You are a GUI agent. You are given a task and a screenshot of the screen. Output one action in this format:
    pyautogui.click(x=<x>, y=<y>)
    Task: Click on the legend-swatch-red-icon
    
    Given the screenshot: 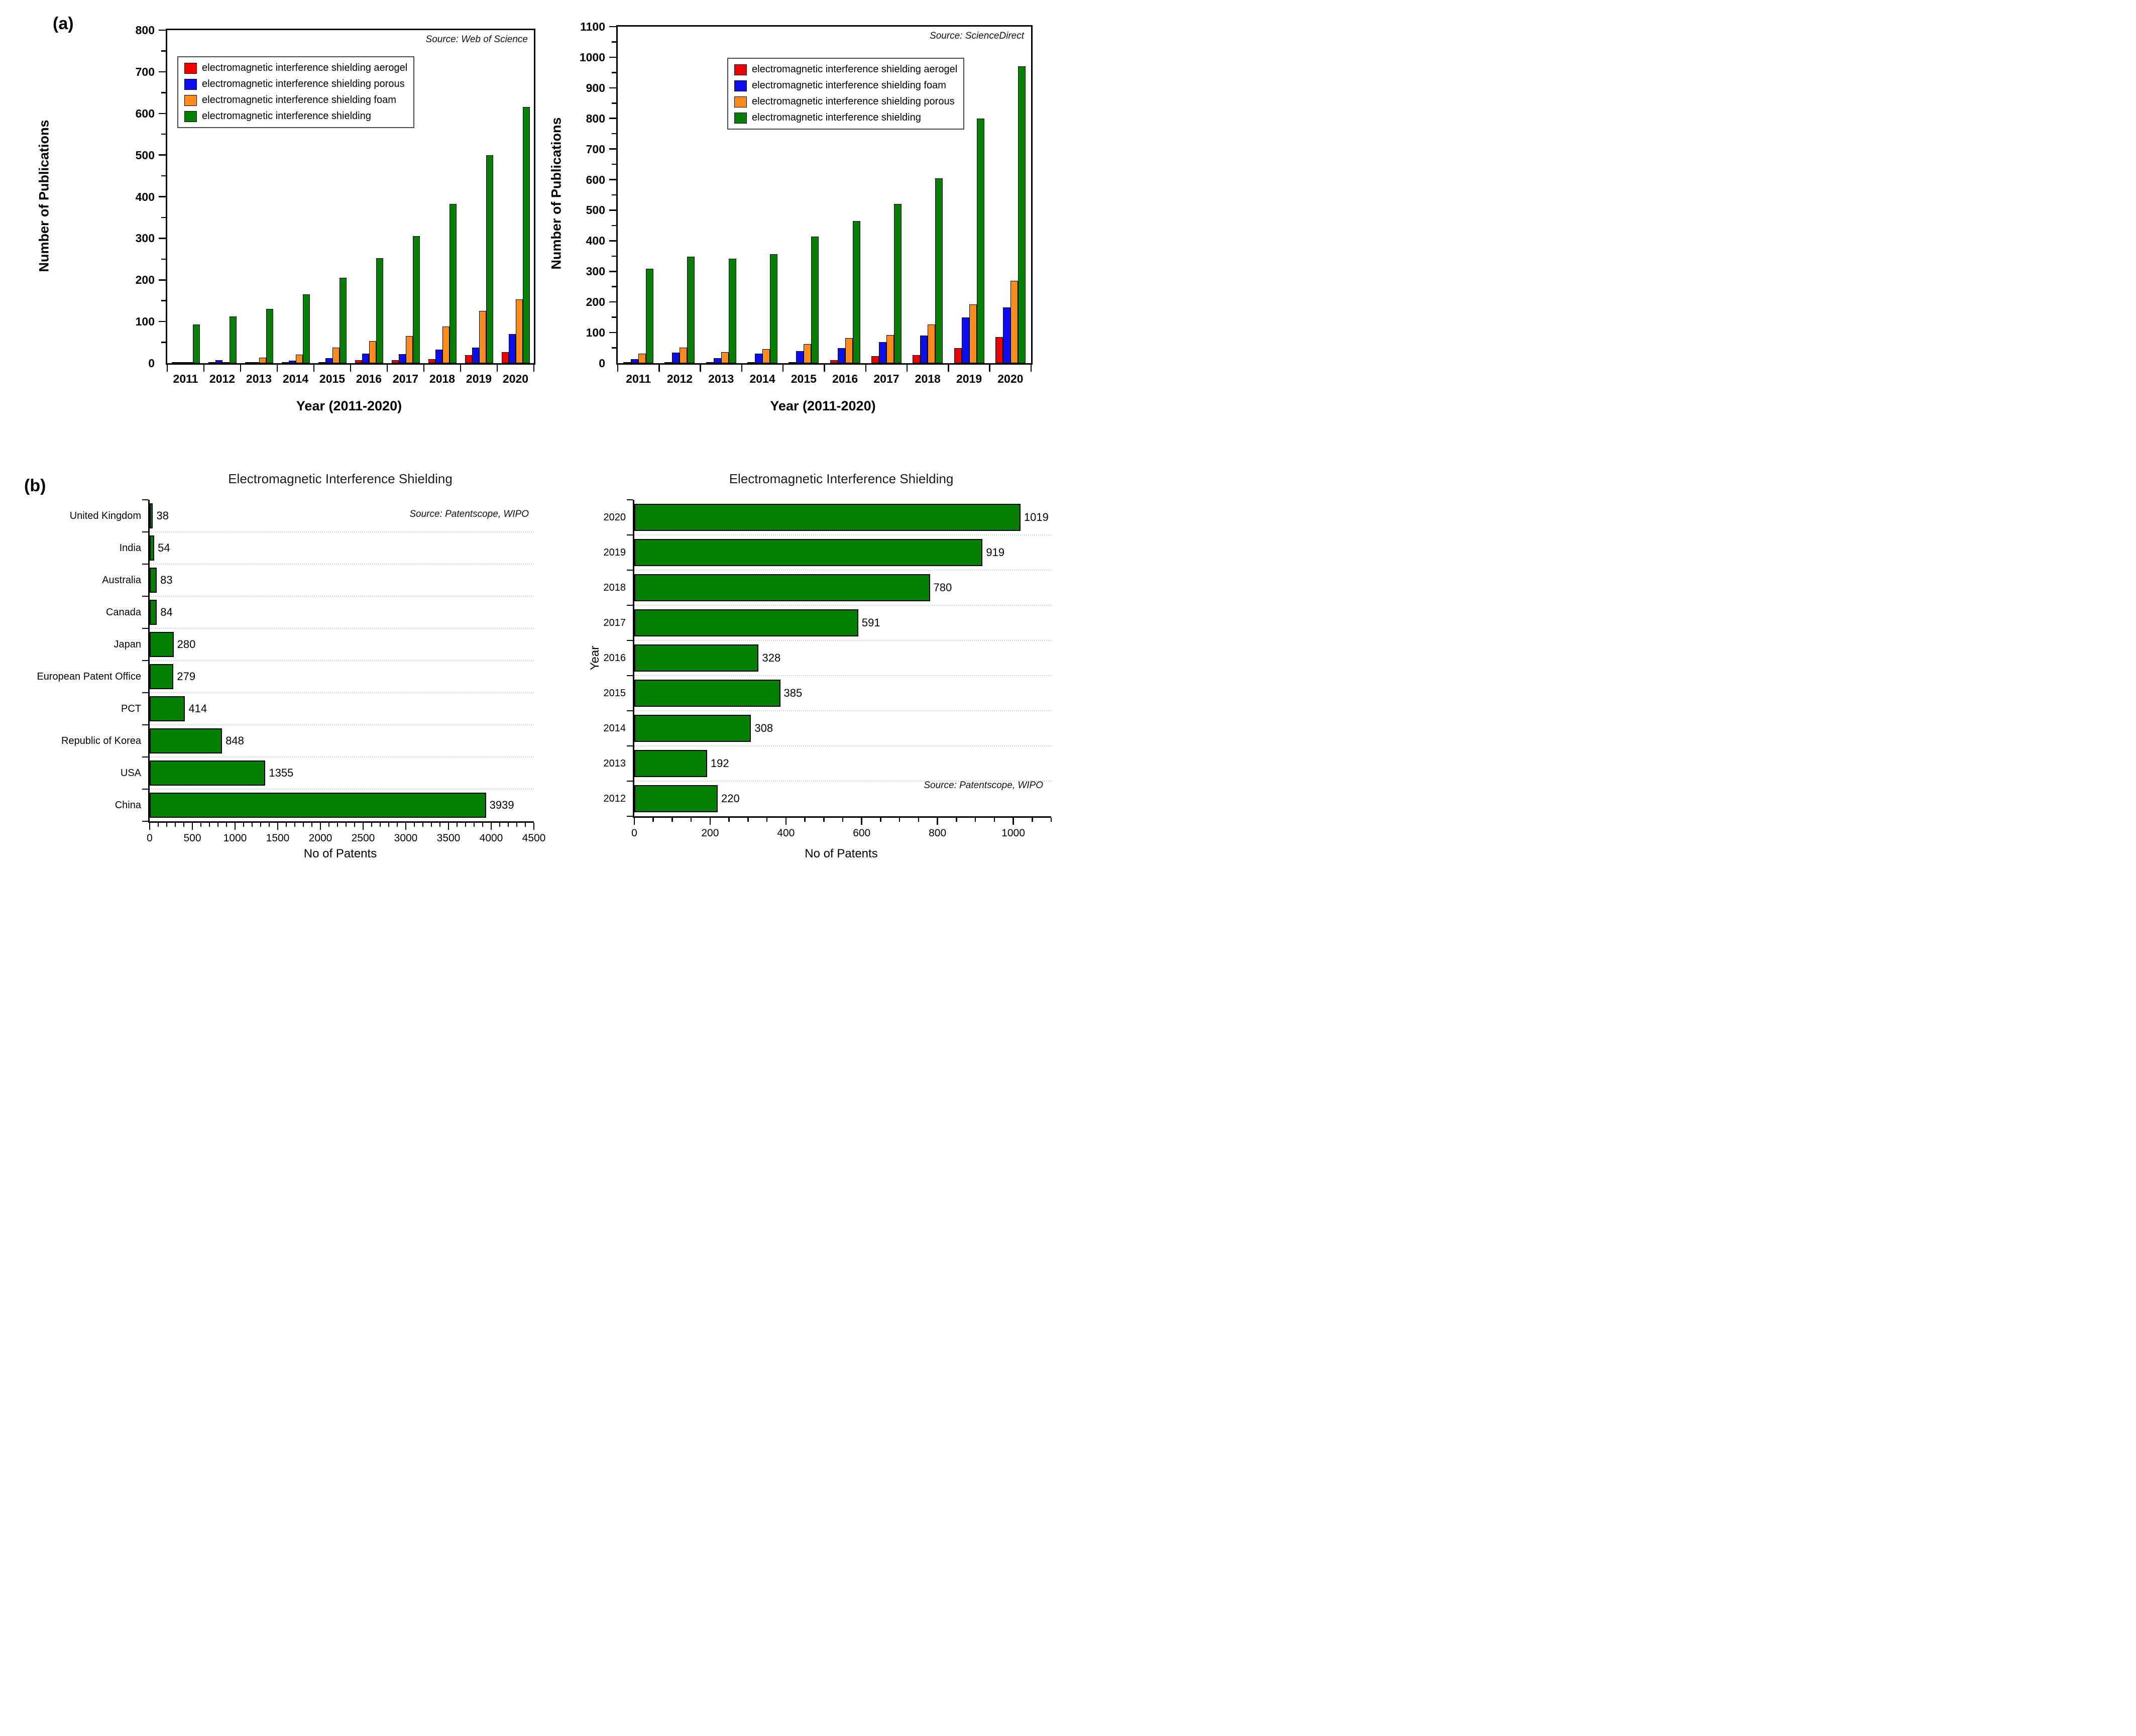 What is the action you would take?
    pyautogui.click(x=190, y=68)
    